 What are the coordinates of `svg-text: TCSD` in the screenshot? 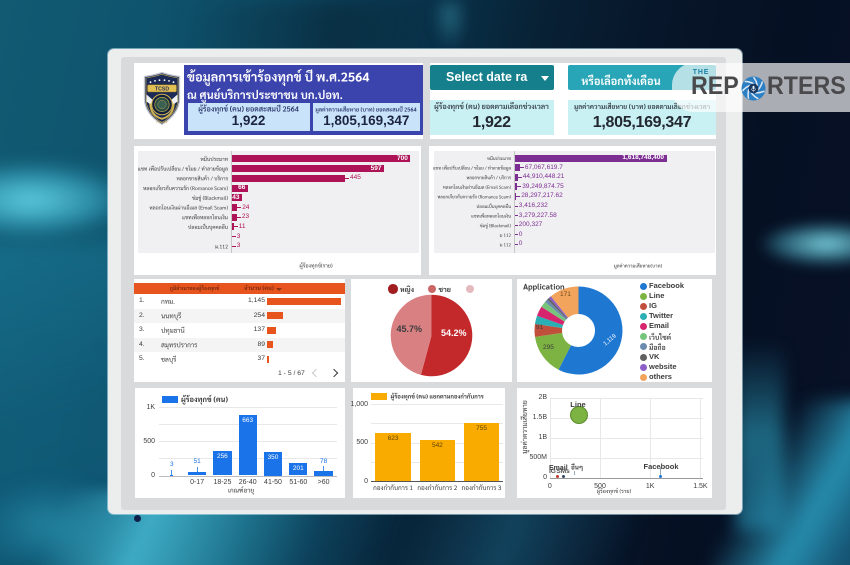 It's located at (161, 89).